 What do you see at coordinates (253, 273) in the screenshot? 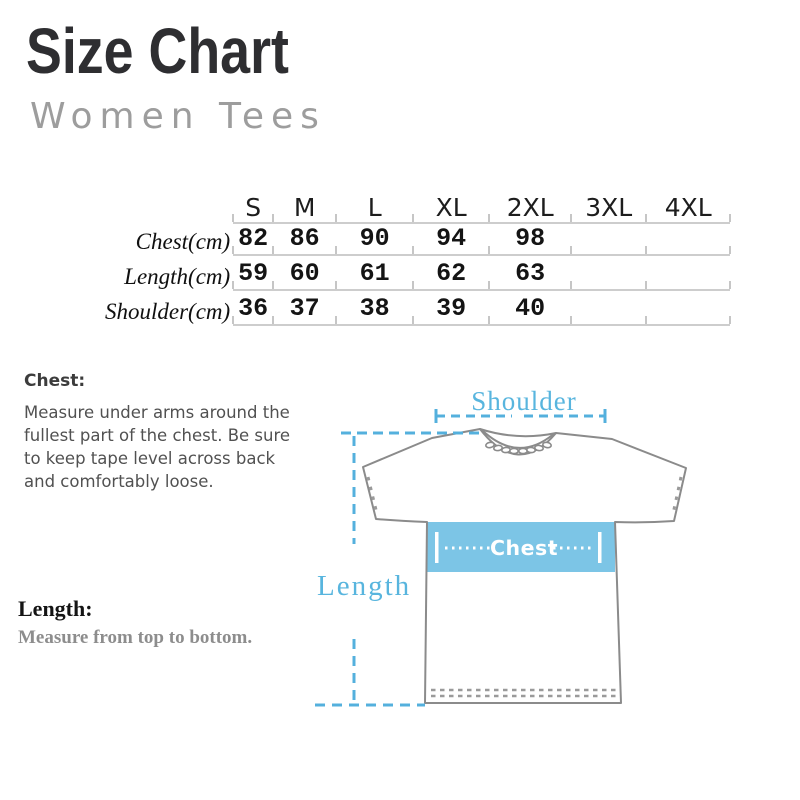
I see `length-value-s: 59` at bounding box center [253, 273].